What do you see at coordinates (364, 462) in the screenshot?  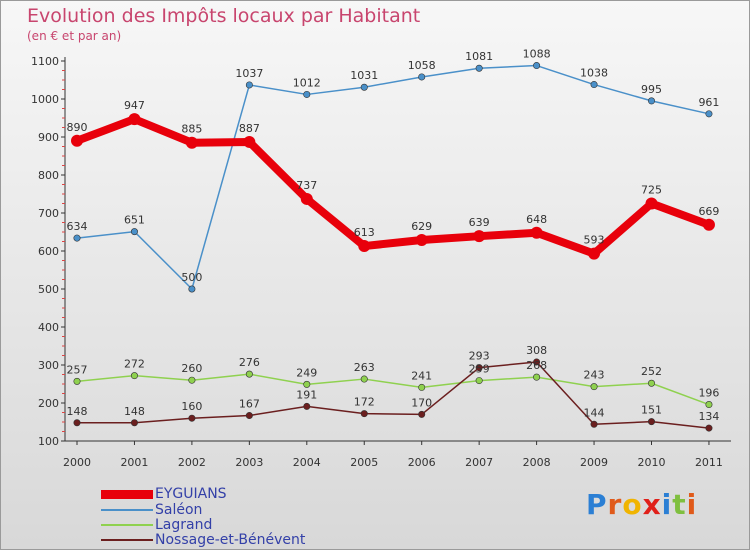 I see `x-tick-label: 2005` at bounding box center [364, 462].